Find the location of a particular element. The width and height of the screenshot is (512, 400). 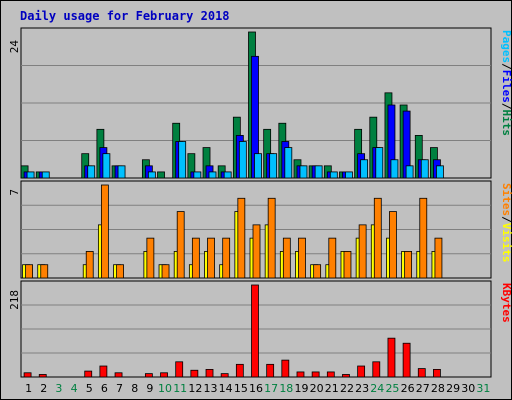

x-tick-label: 2 is located at coordinates (43, 388).